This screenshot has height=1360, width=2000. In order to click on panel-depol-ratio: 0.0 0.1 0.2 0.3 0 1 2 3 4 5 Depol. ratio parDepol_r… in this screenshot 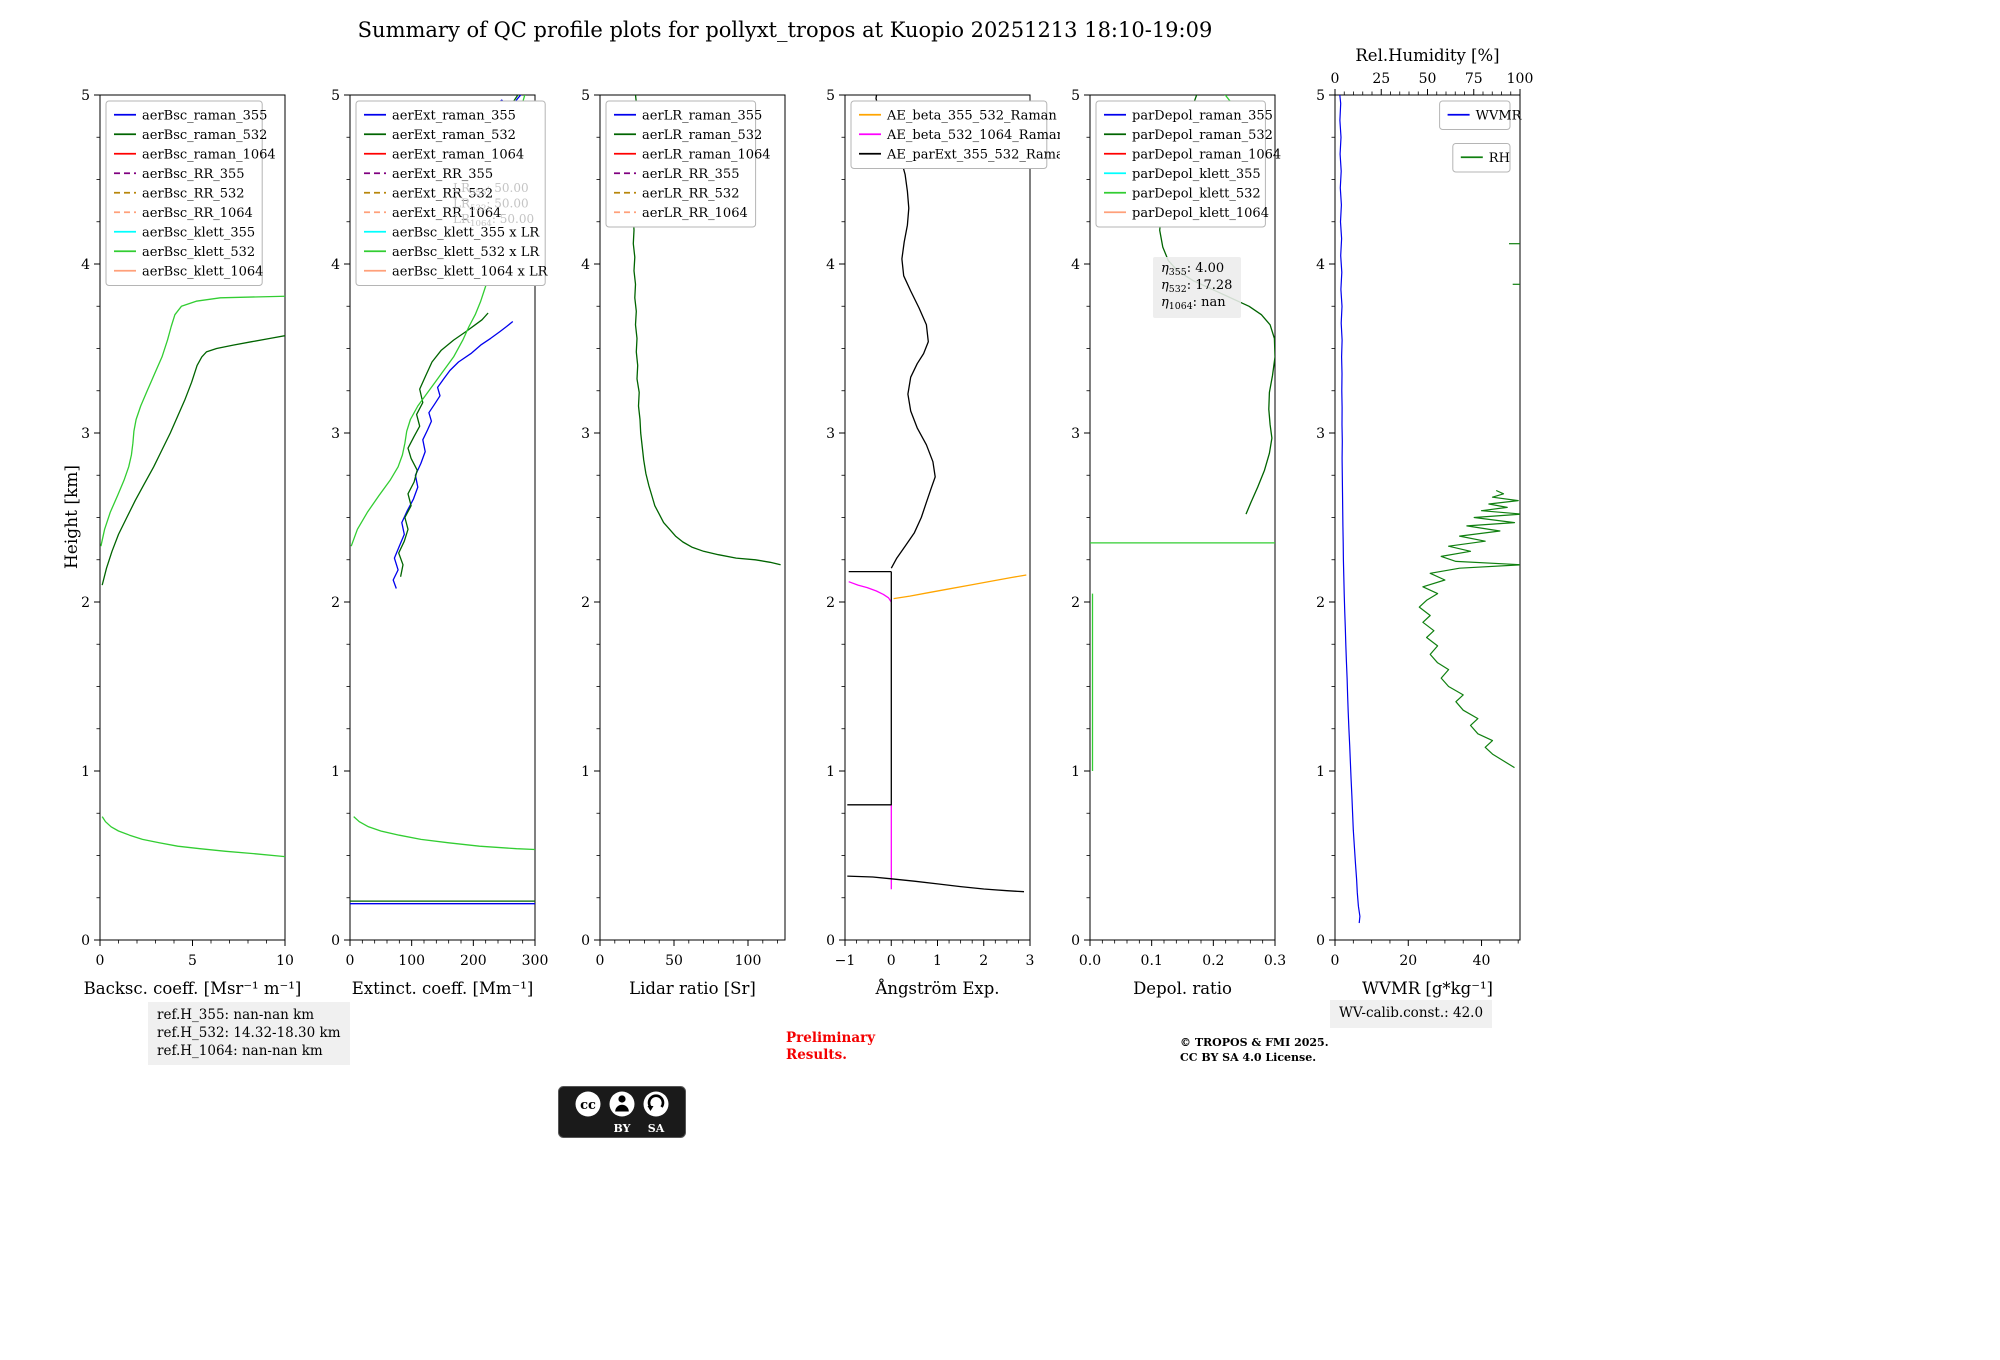, I will do `click(1175, 540)`.